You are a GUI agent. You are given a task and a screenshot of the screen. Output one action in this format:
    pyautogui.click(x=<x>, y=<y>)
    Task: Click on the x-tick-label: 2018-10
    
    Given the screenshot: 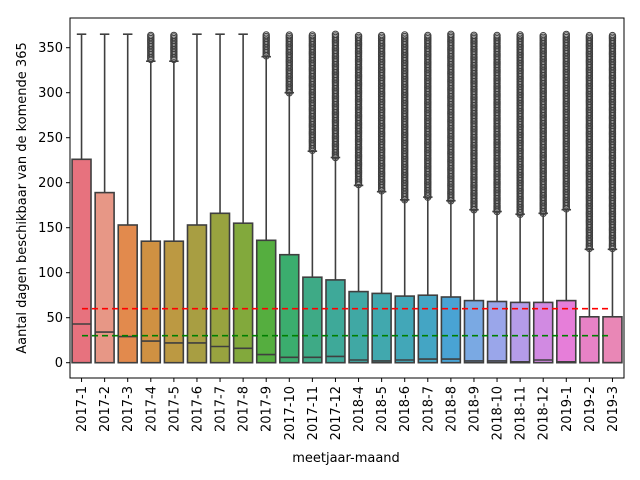 What is the action you would take?
    pyautogui.click(x=498, y=413)
    